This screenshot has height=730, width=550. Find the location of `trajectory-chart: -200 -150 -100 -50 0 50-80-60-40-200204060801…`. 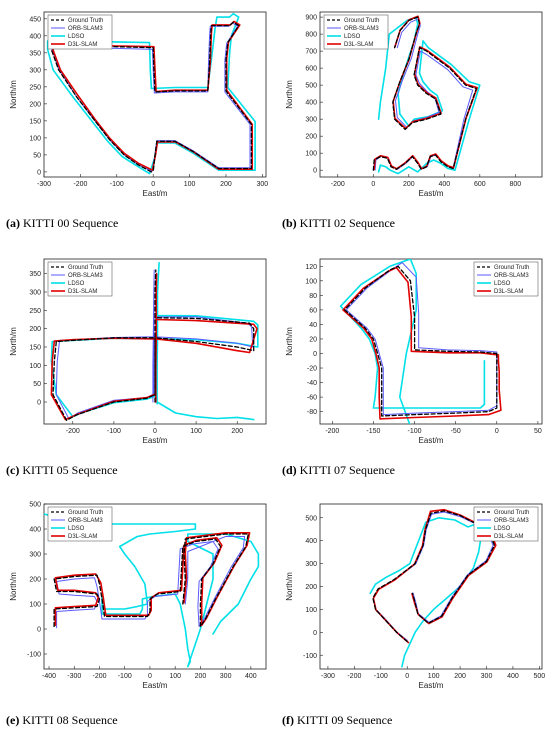

trajectory-chart: -200 -150 -100 -50 0 50-80-60-40-200204060801… is located at coordinates (414, 351).